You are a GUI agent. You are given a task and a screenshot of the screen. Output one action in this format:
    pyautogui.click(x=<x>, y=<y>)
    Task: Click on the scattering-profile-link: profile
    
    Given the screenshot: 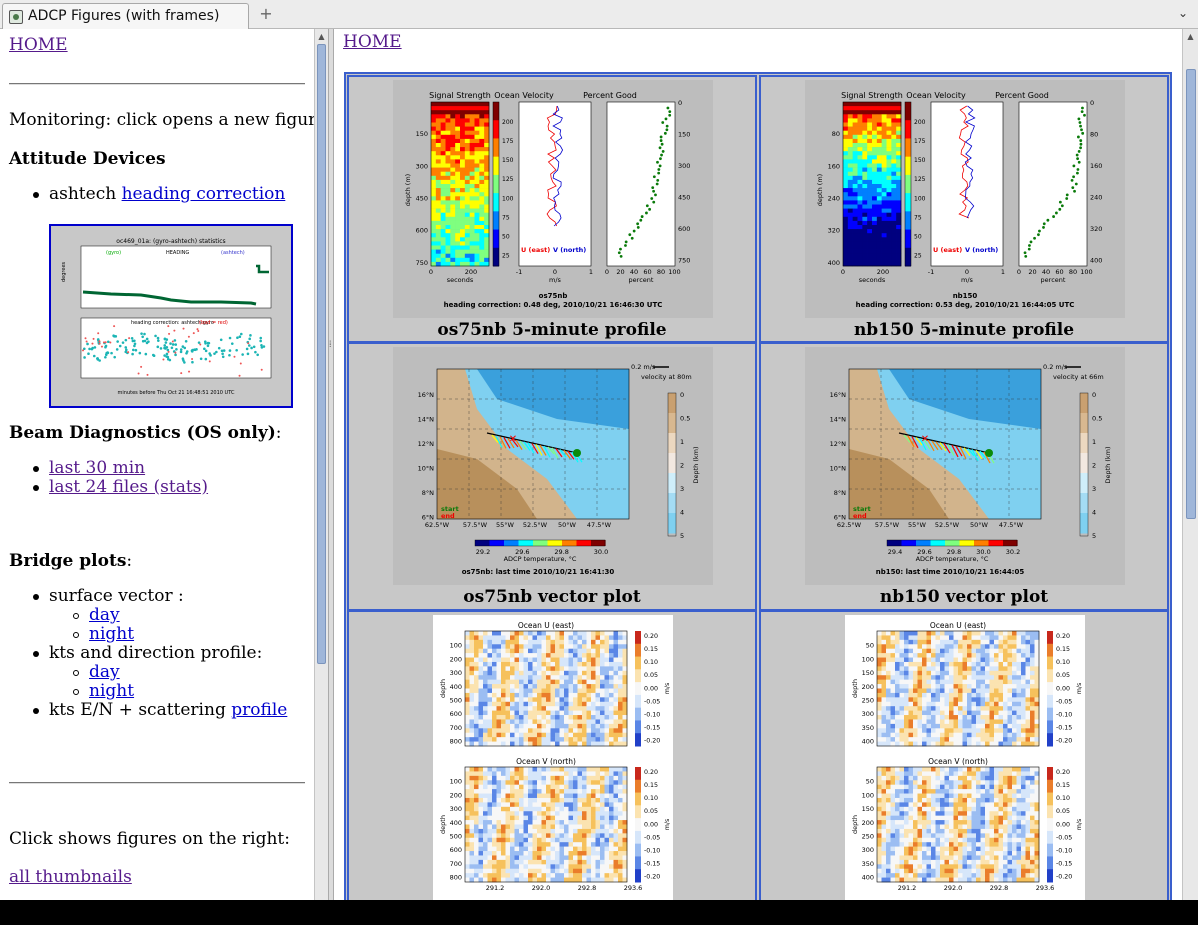 What is the action you would take?
    pyautogui.click(x=259, y=710)
    